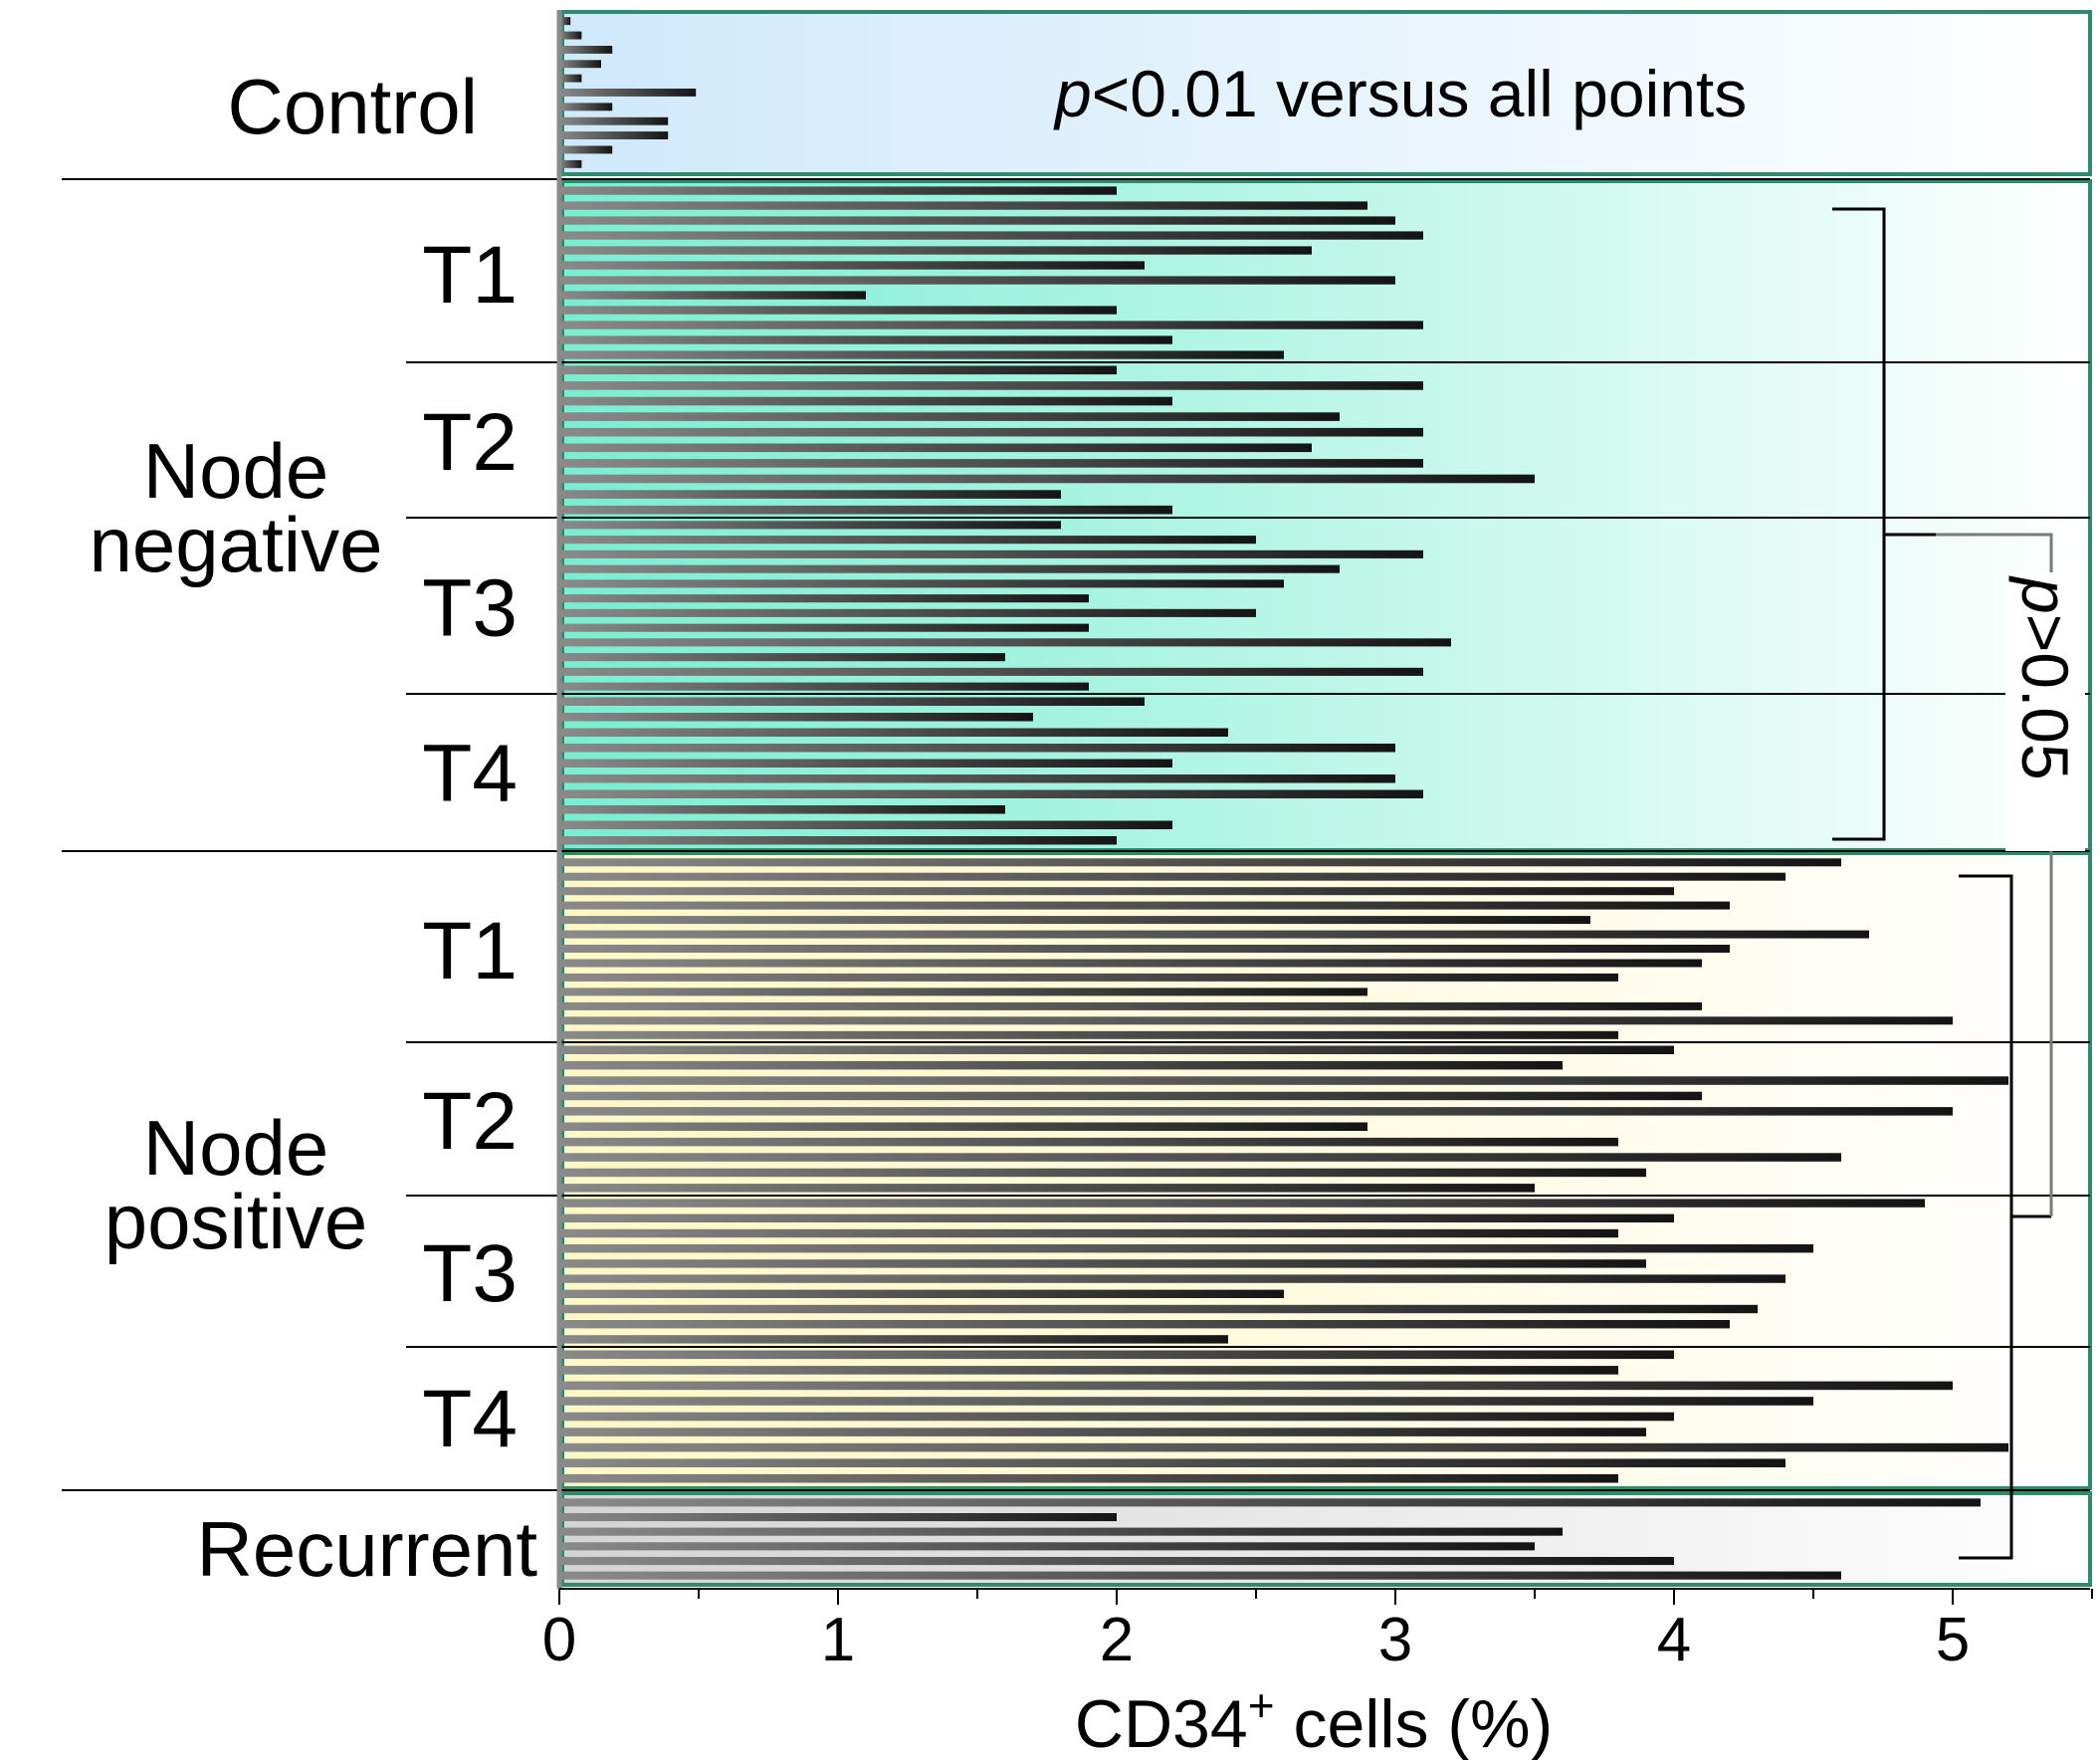 The width and height of the screenshot is (2100, 1760). What do you see at coordinates (235, 1148) in the screenshot?
I see `group-label-node-positive-line1: Node` at bounding box center [235, 1148].